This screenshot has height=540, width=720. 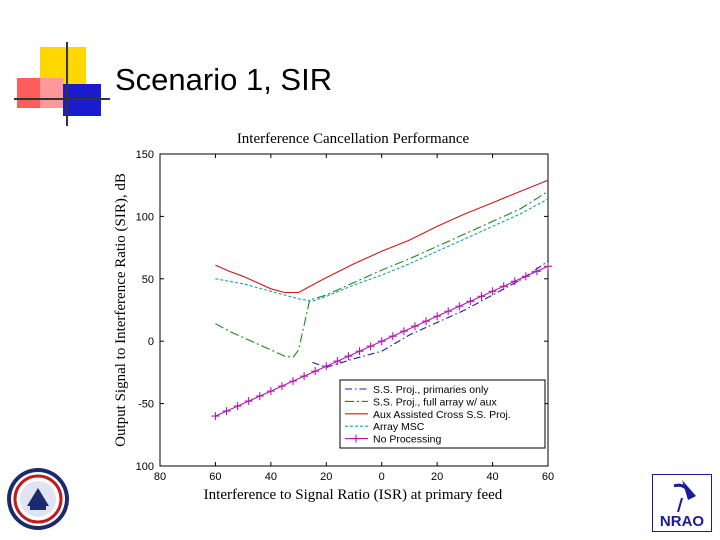 I want to click on decor-vertical-line, so click(x=67, y=84).